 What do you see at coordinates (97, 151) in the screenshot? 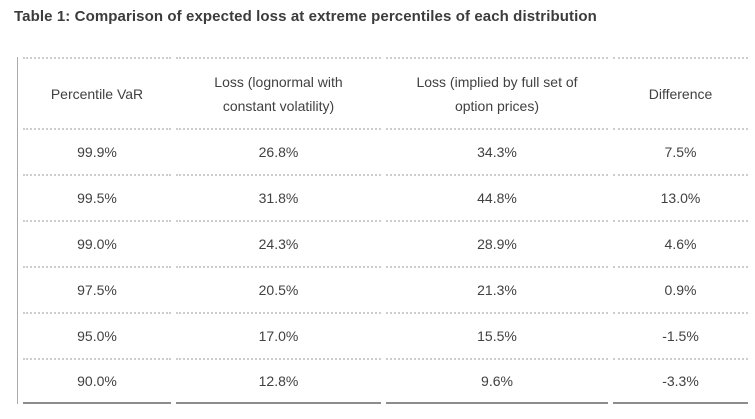
I see `table-cell: 99.9%` at bounding box center [97, 151].